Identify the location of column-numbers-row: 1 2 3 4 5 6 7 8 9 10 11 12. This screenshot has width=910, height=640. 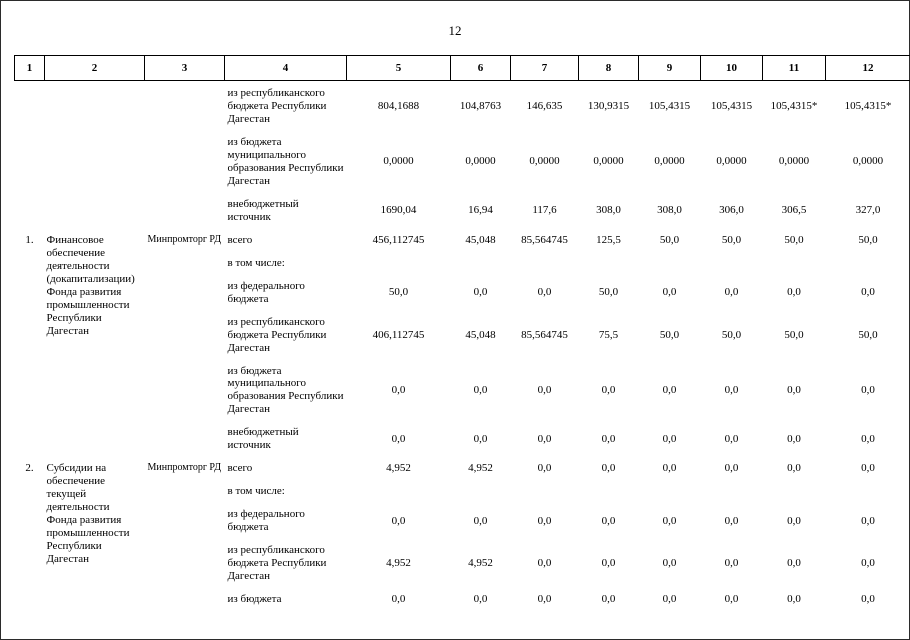
(462, 68).